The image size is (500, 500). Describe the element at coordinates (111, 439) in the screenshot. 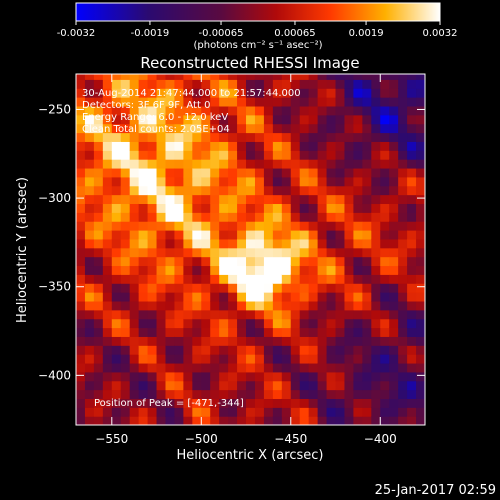

I see `x-tick-label: −550` at that location.